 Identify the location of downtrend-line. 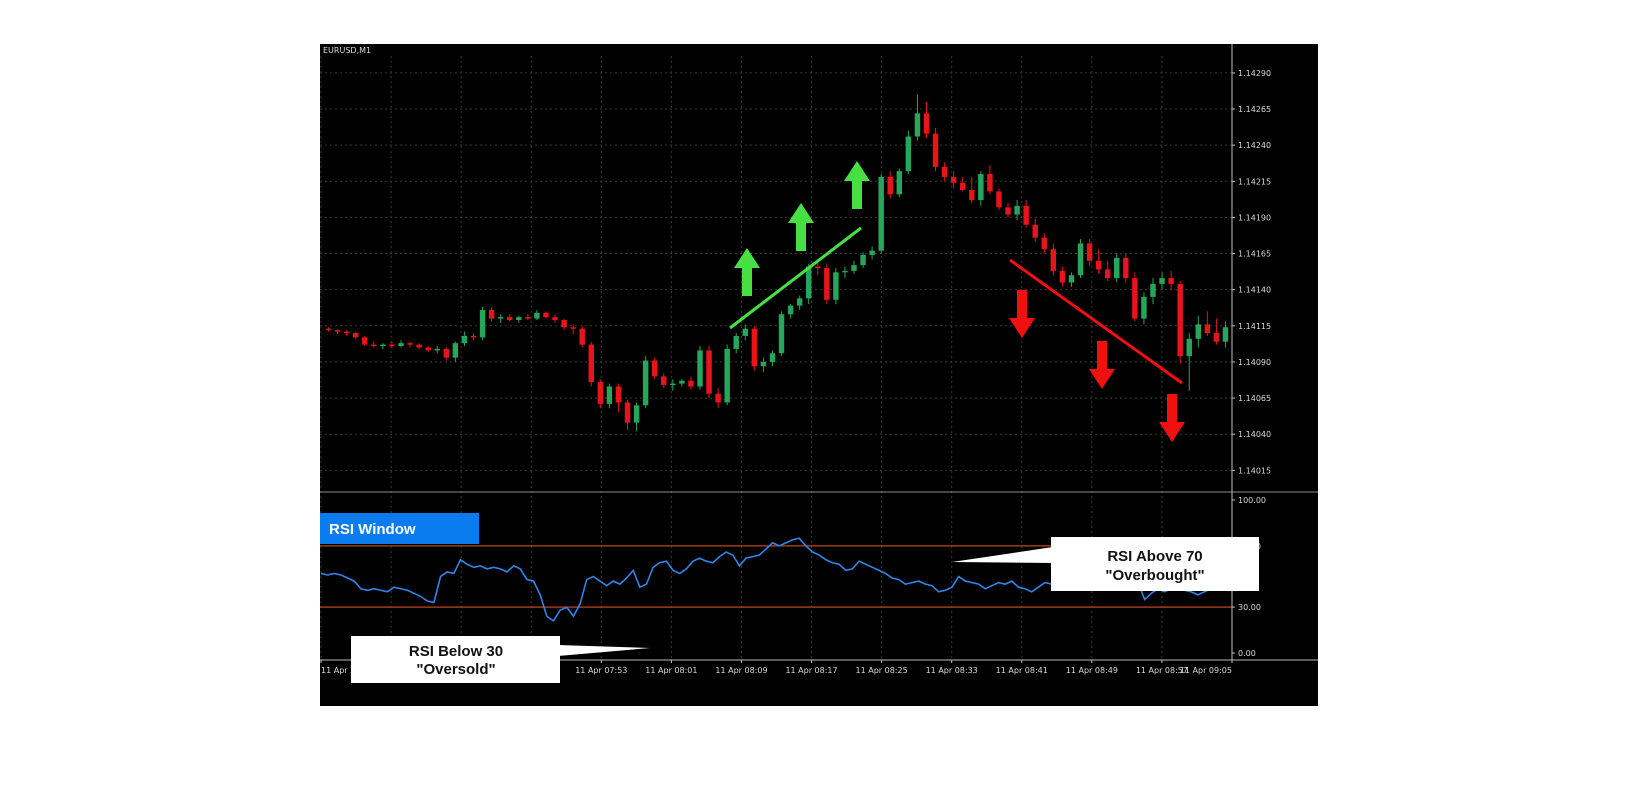
(1096, 321).